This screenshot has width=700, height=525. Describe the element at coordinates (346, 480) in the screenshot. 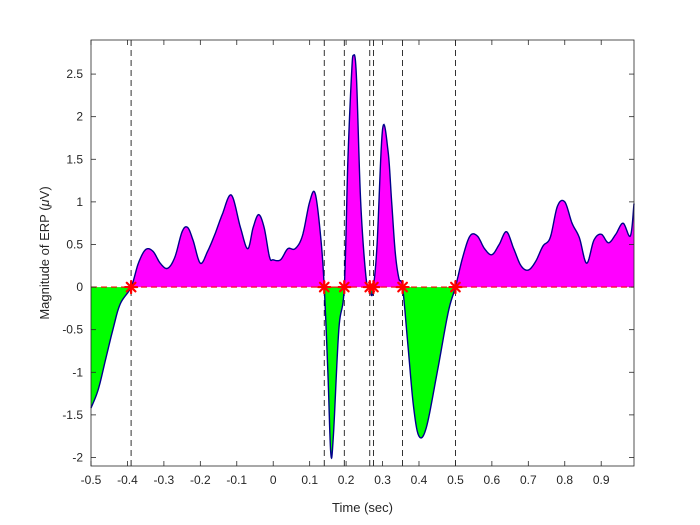

I see `x-tick-label-7: 0.2` at that location.